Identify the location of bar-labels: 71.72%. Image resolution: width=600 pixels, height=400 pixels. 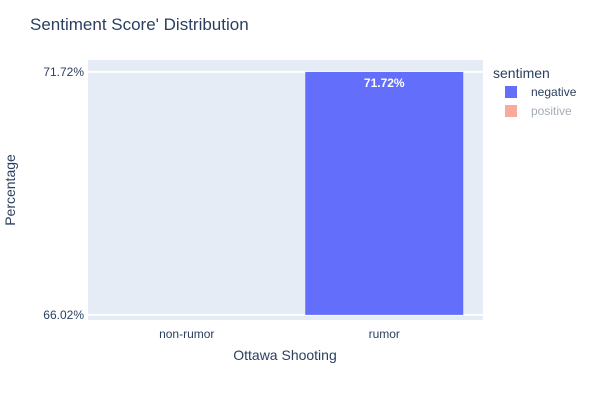
(384, 83).